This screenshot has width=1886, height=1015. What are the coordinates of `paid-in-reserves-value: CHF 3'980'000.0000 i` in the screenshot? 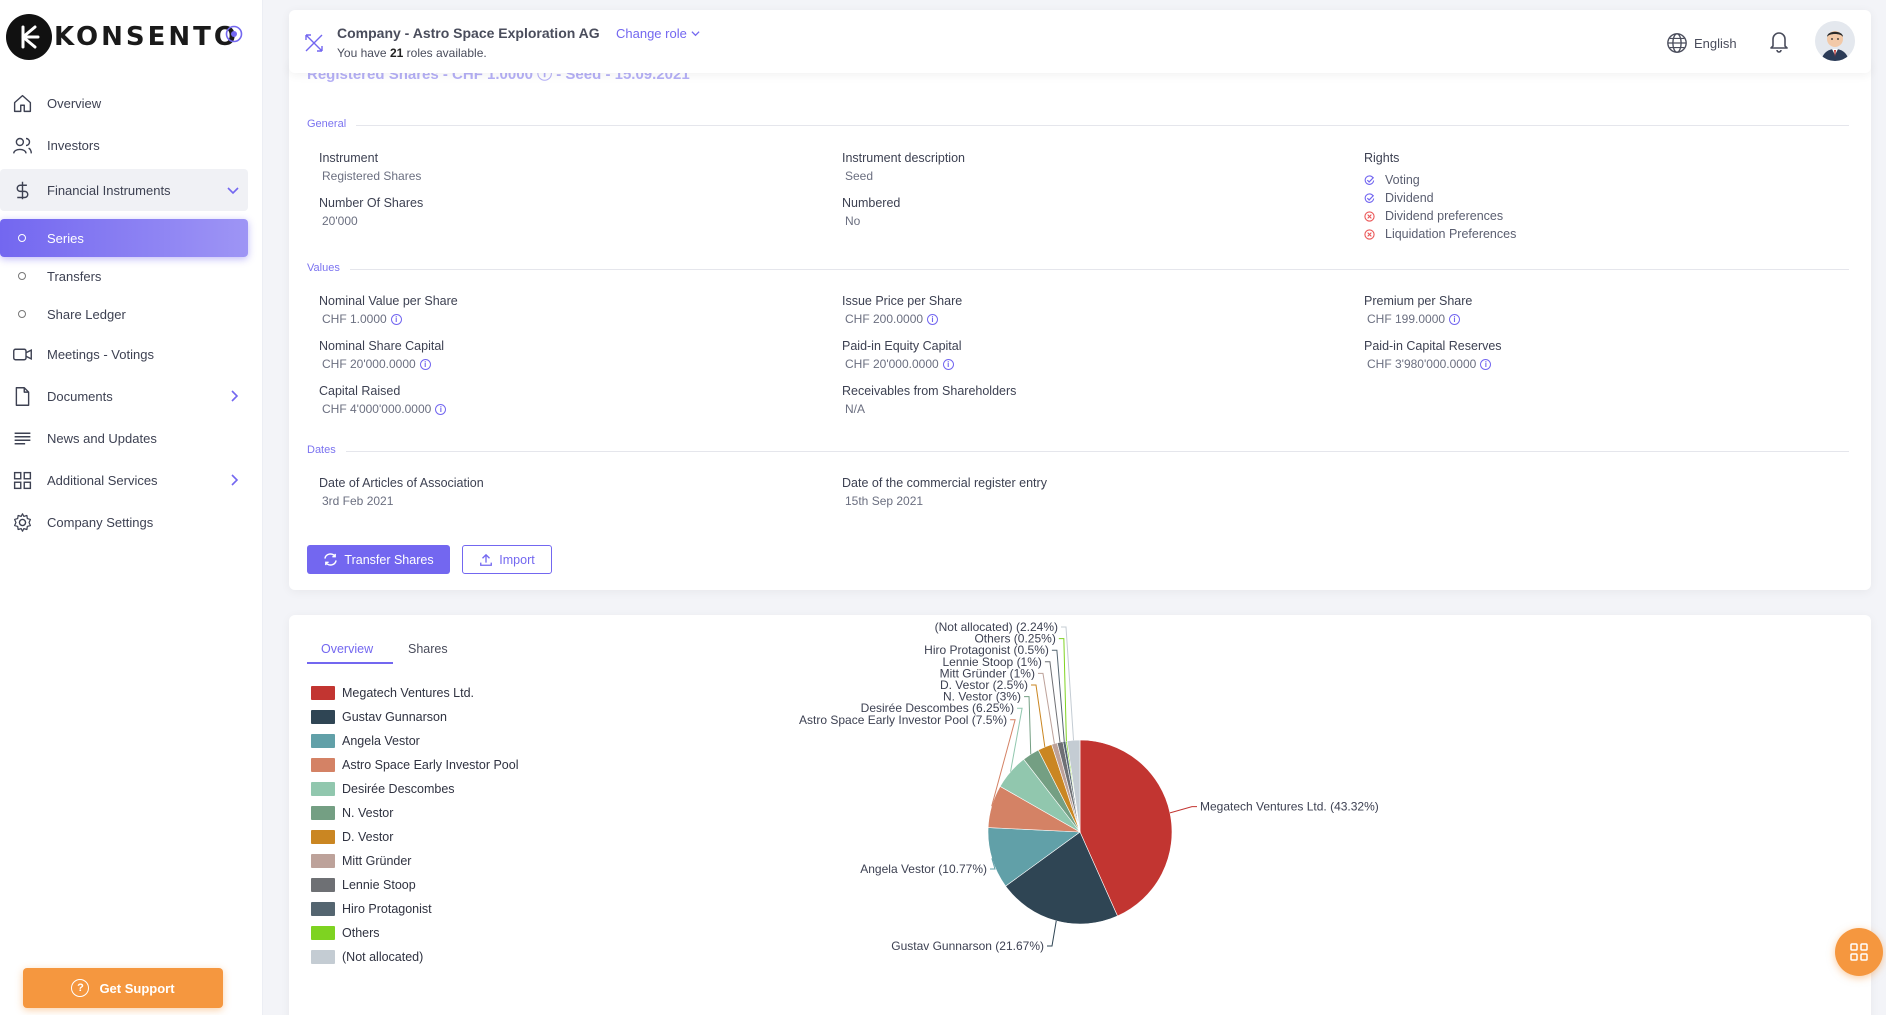 It's located at (1429, 364).